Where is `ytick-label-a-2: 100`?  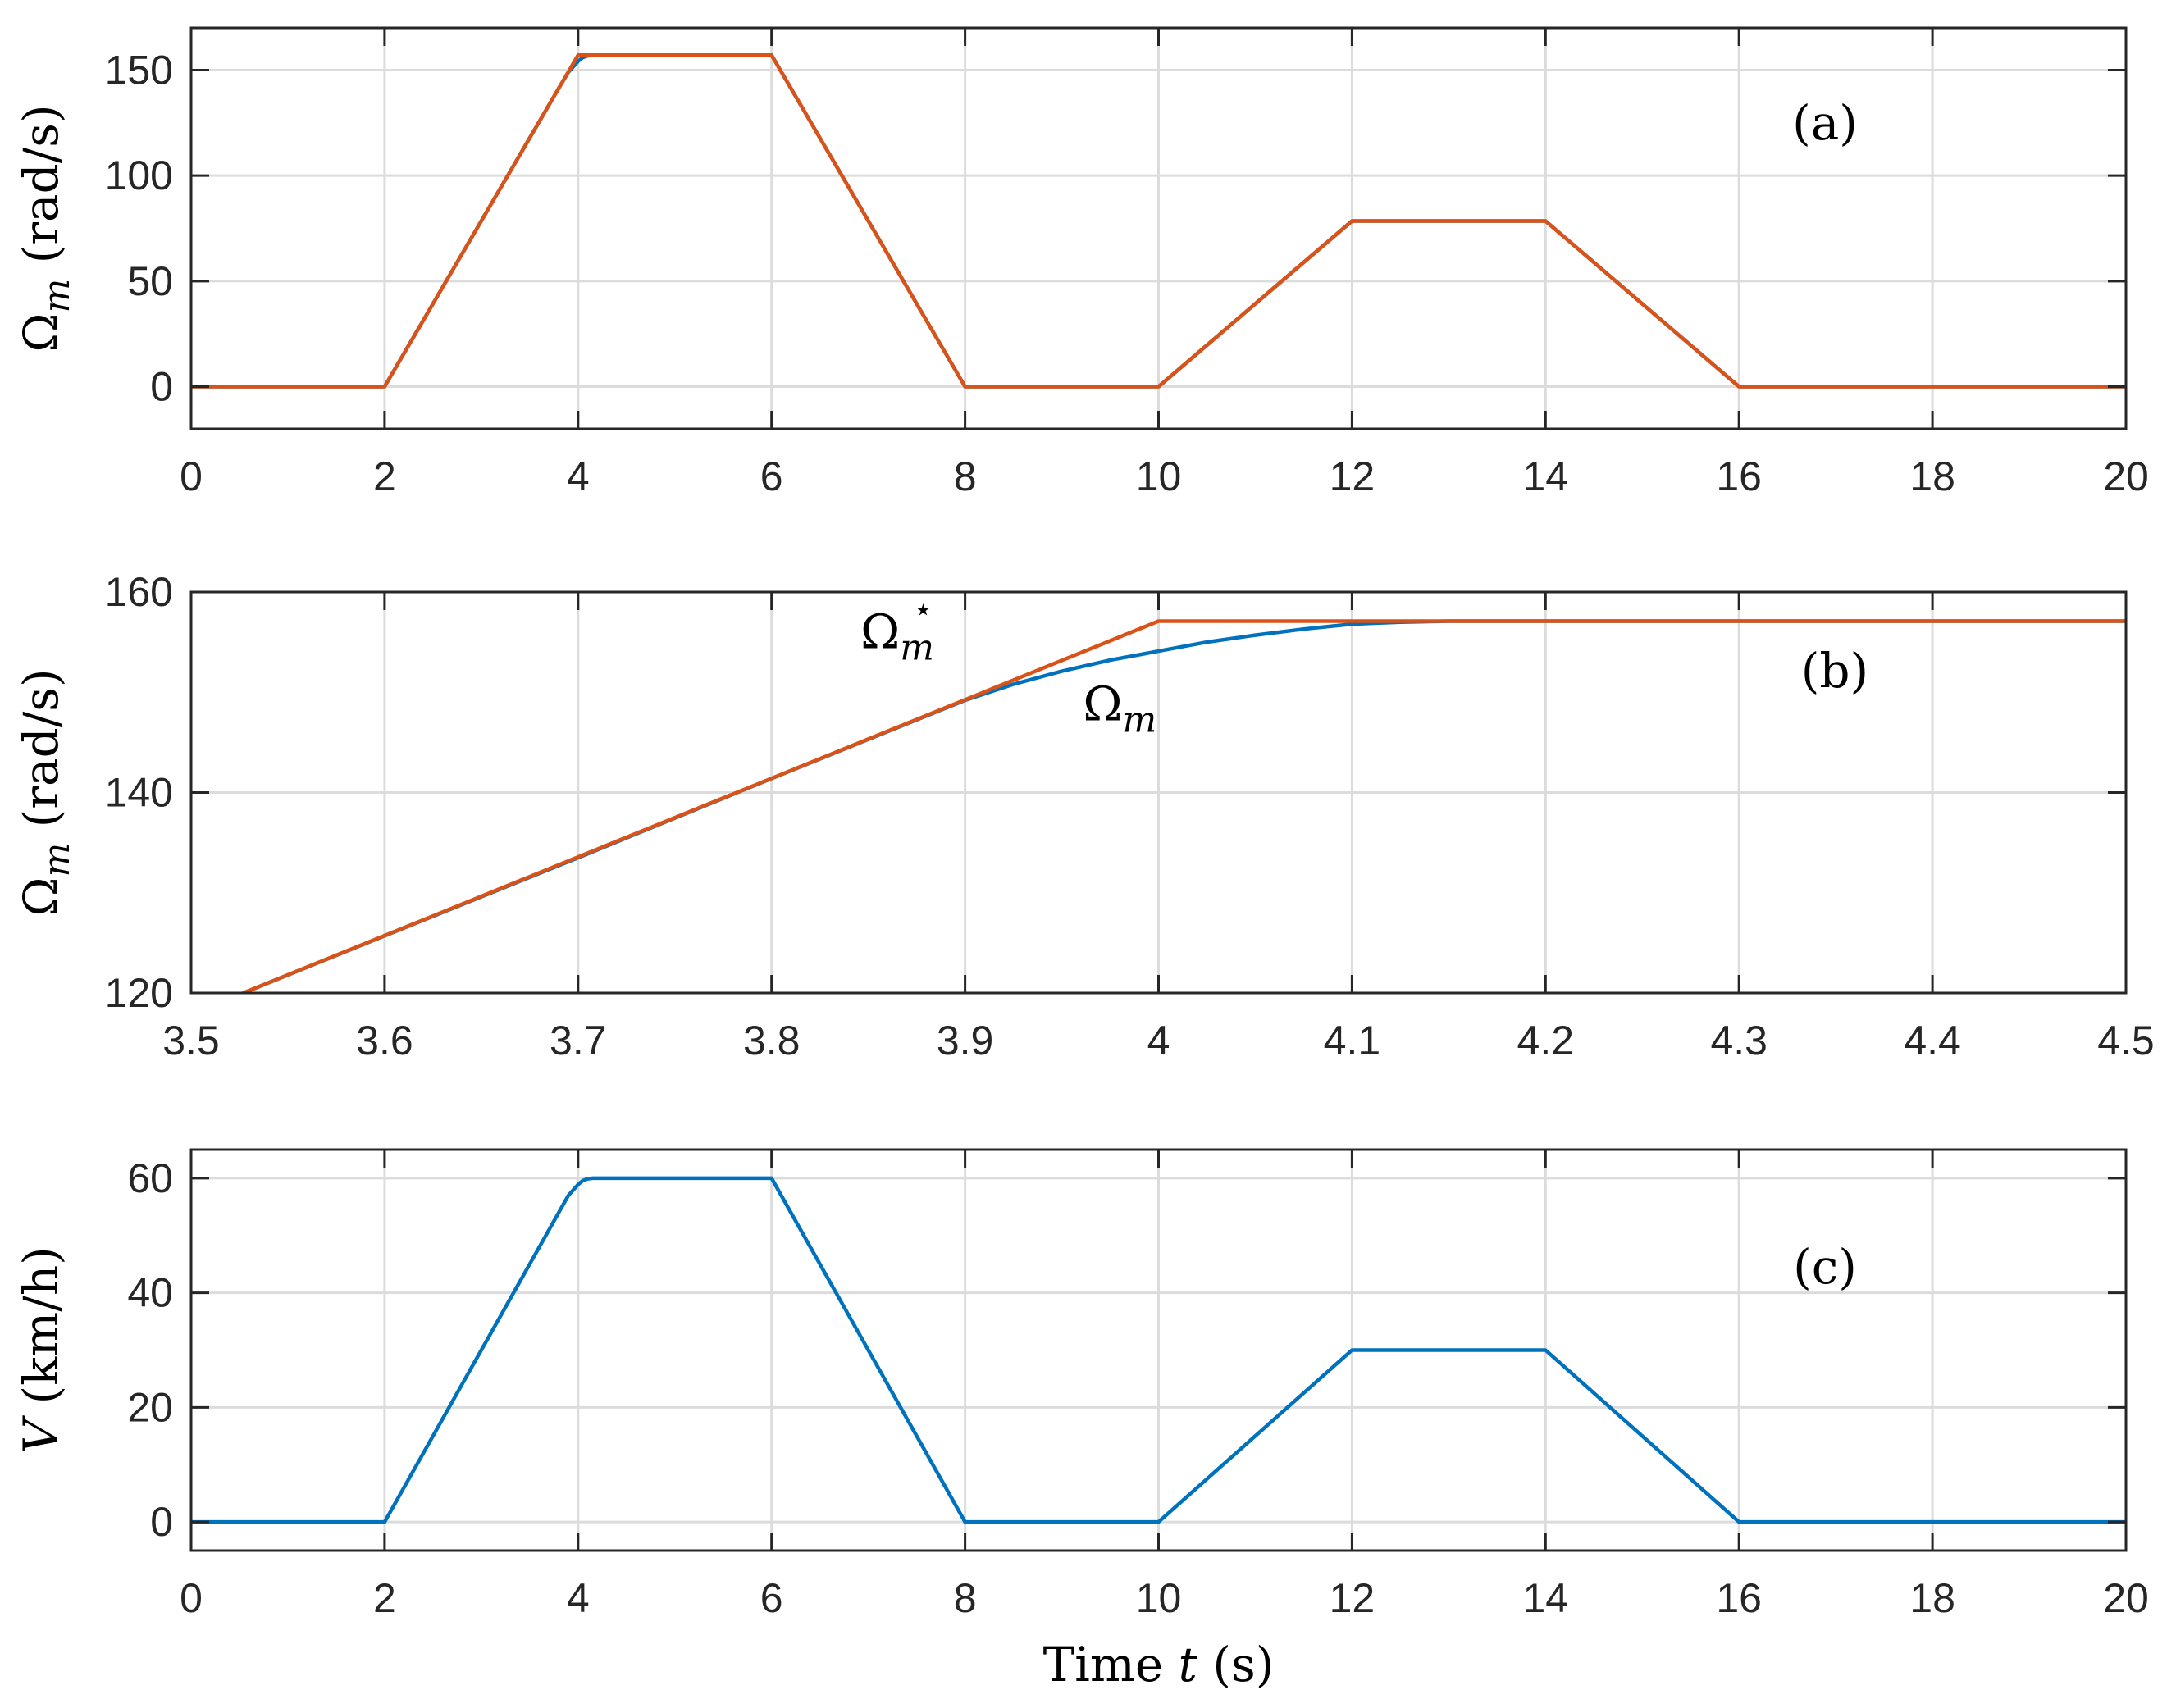
ytick-label-a-2: 100 is located at coordinates (139, 175).